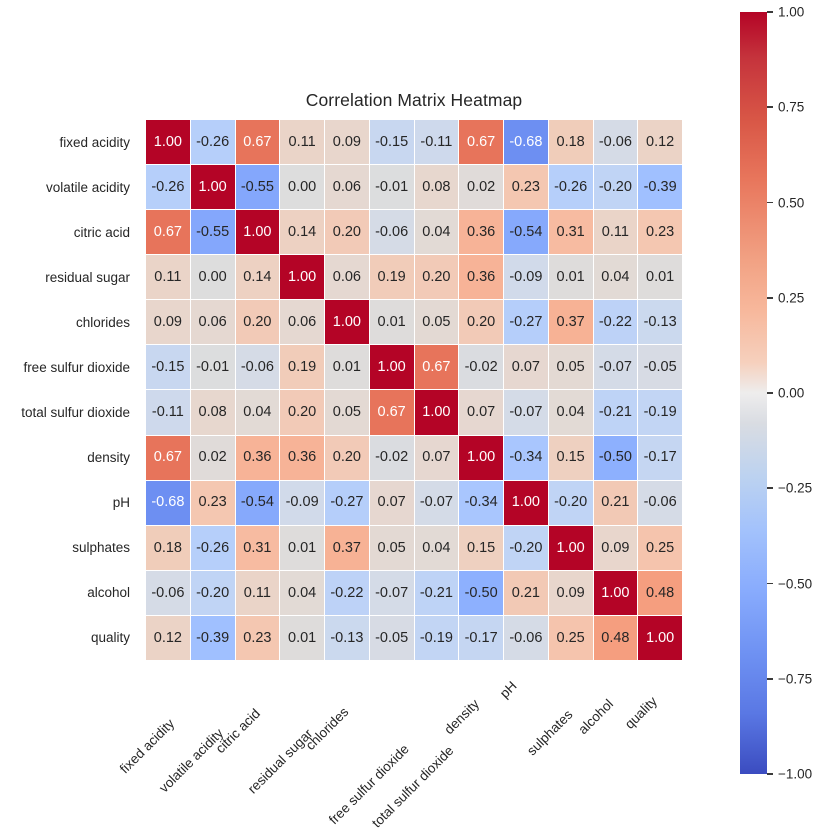 The width and height of the screenshot is (813, 831). Describe the element at coordinates (370, 743) in the screenshot. I see `x-tick-label-slot: free sulfur dioxide` at that location.